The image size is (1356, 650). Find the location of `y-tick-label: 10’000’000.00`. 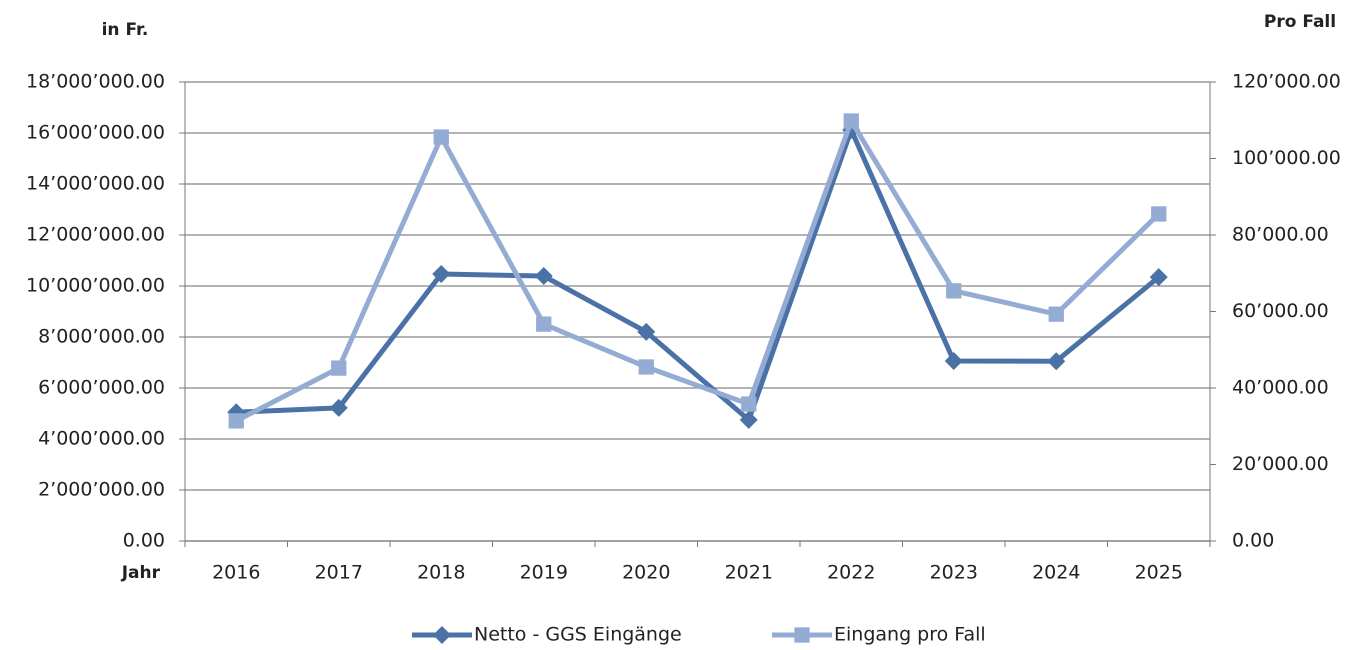

y-tick-label: 10’000’000.00 is located at coordinates (95, 286).